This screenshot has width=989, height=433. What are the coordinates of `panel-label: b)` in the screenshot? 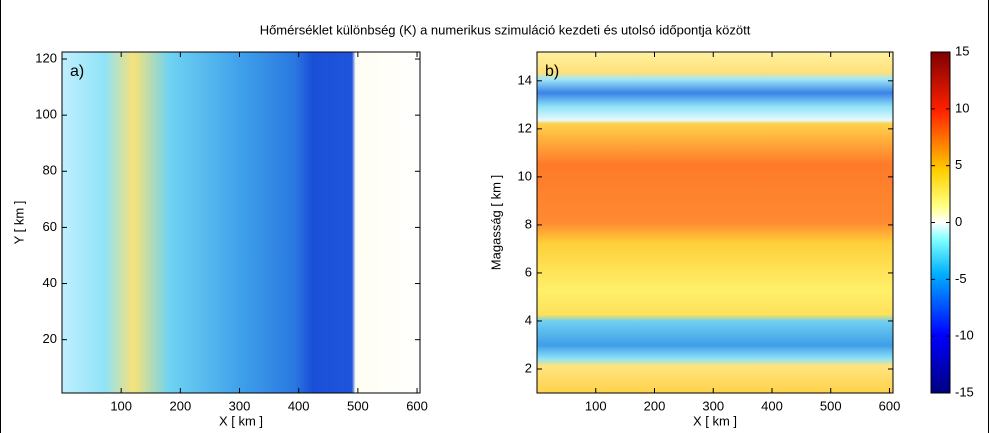 It's located at (552, 71).